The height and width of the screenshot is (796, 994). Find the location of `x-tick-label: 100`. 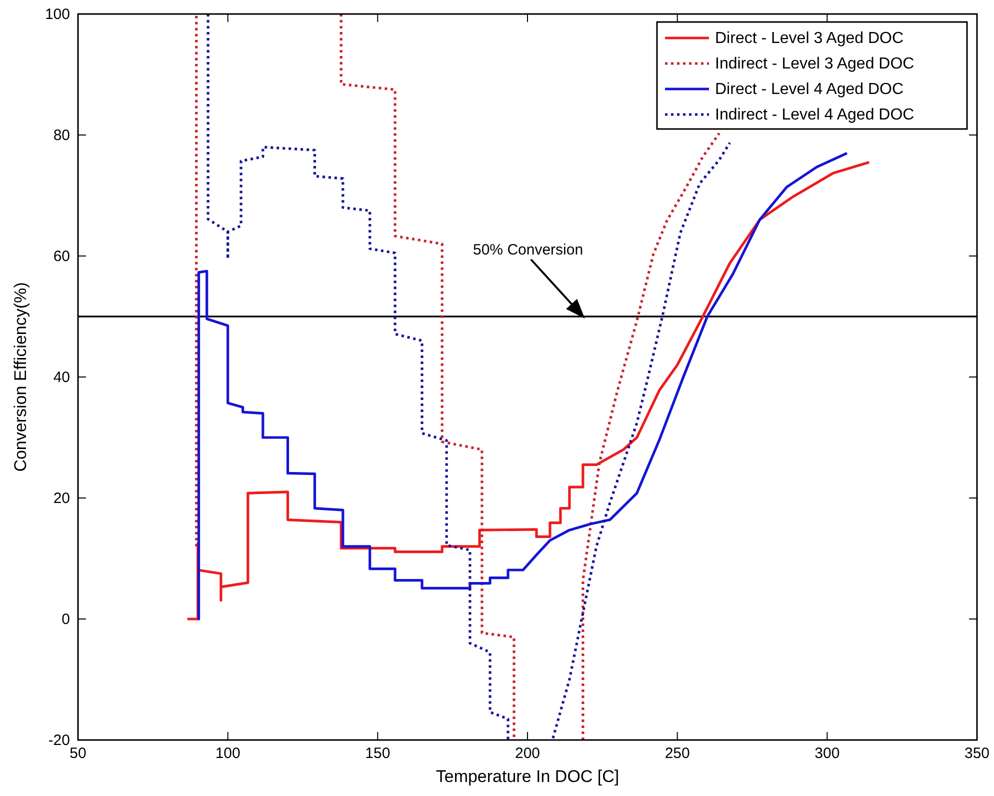

x-tick-label: 100 is located at coordinates (227, 753).